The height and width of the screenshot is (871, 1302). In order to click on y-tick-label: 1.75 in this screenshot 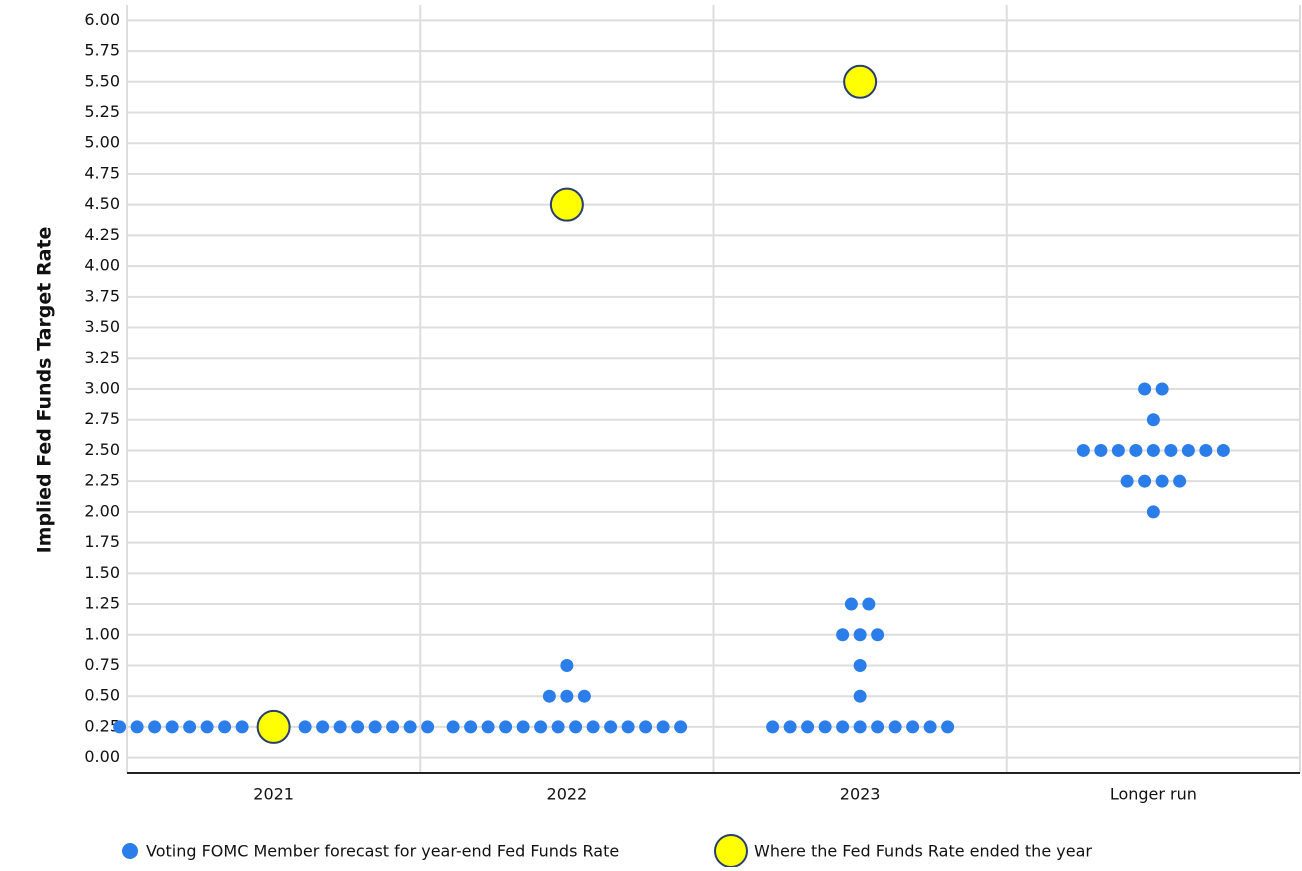, I will do `click(102, 541)`.